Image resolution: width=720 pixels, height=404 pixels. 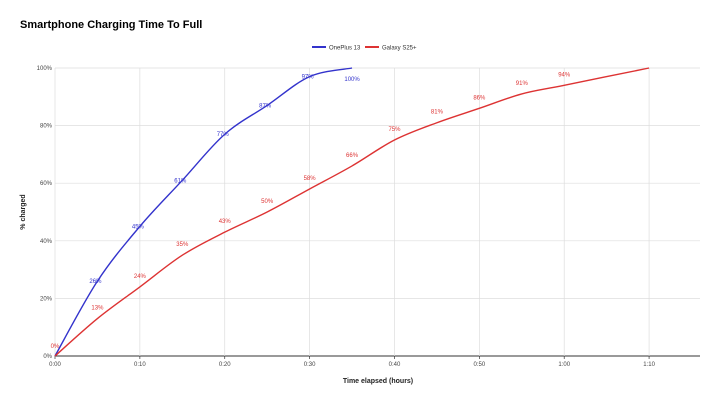 What do you see at coordinates (182, 245) in the screenshot?
I see `data-label-galaxy-s25-plus: 35%` at bounding box center [182, 245].